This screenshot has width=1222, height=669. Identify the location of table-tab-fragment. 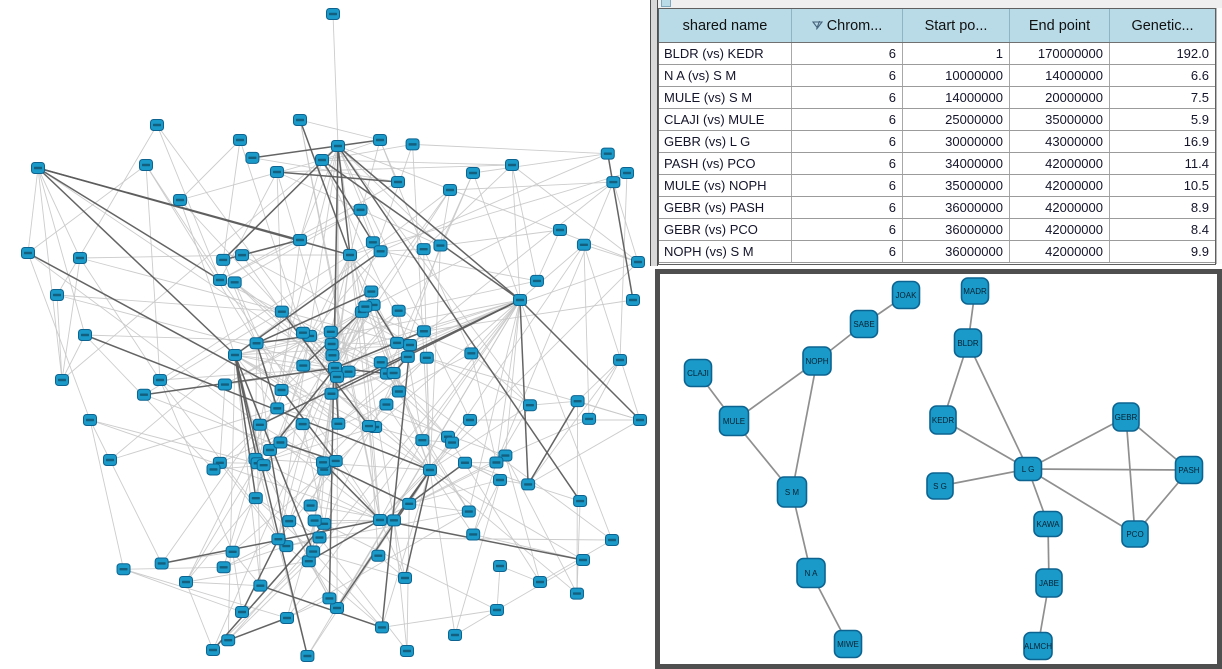
(666, 3).